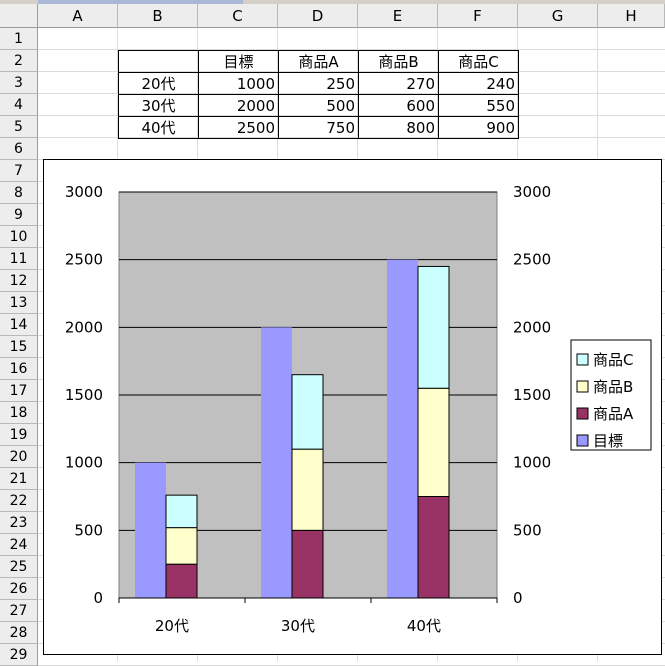  I want to click on row-header-17: 17, so click(19, 391).